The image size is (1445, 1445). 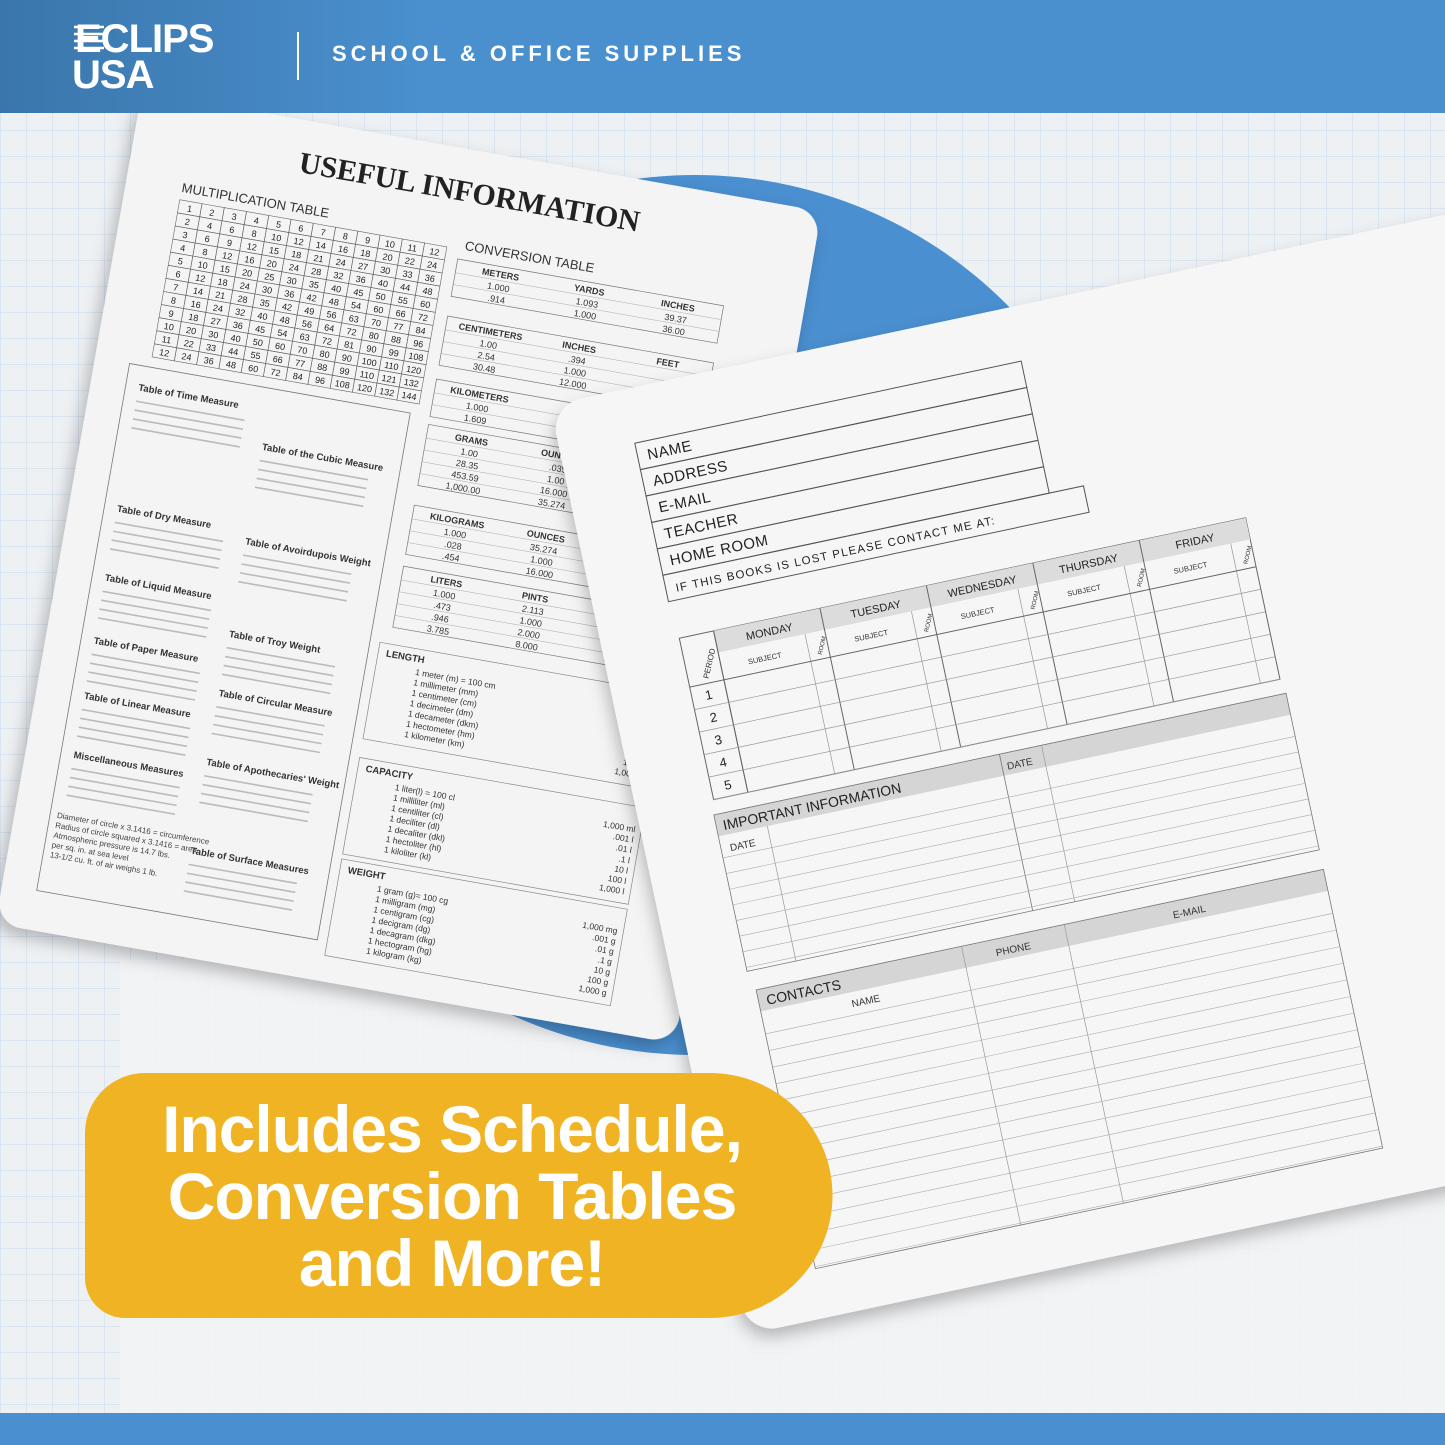 I want to click on table-number: 25, so click(x=270, y=277).